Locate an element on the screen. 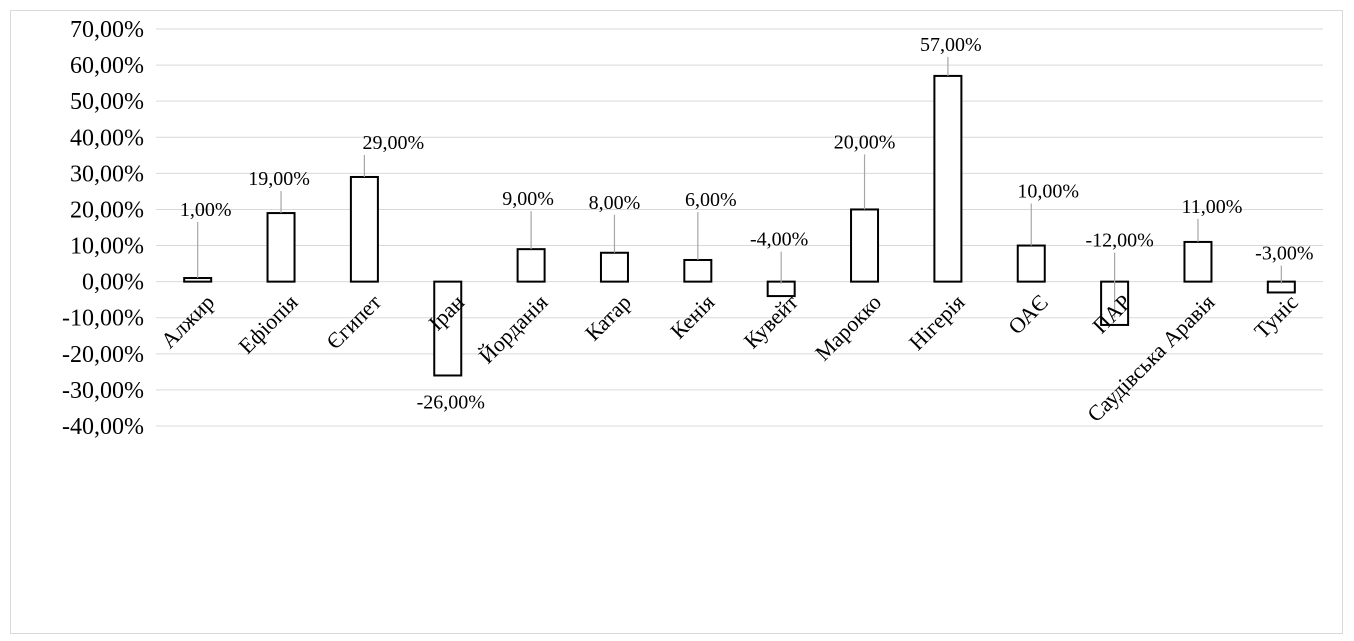 The height and width of the screenshot is (641, 1354). data-label: 20,00% is located at coordinates (865, 142).